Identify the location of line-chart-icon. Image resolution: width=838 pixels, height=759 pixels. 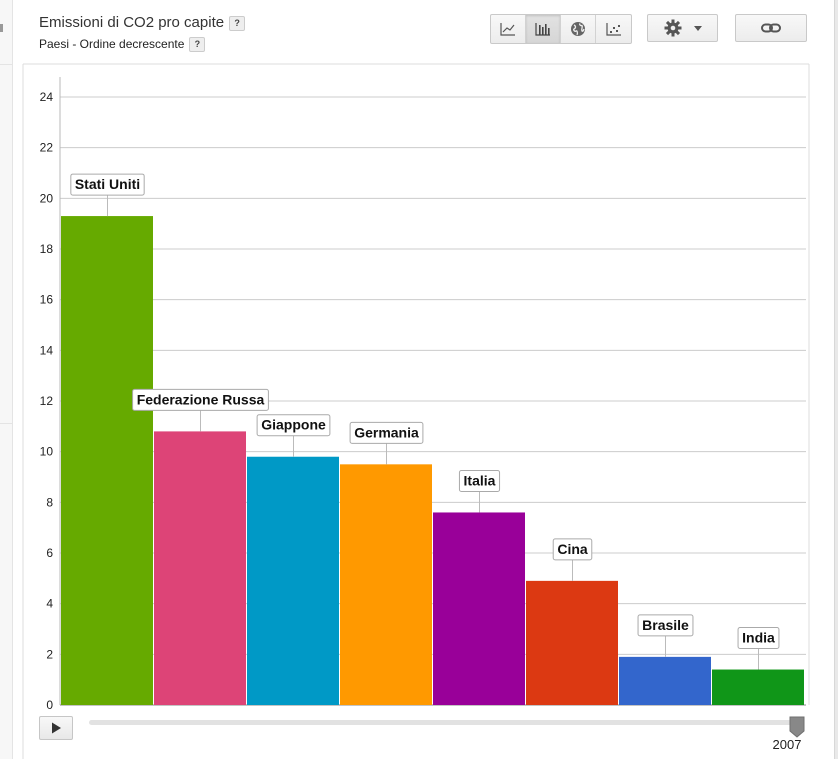
(507, 29).